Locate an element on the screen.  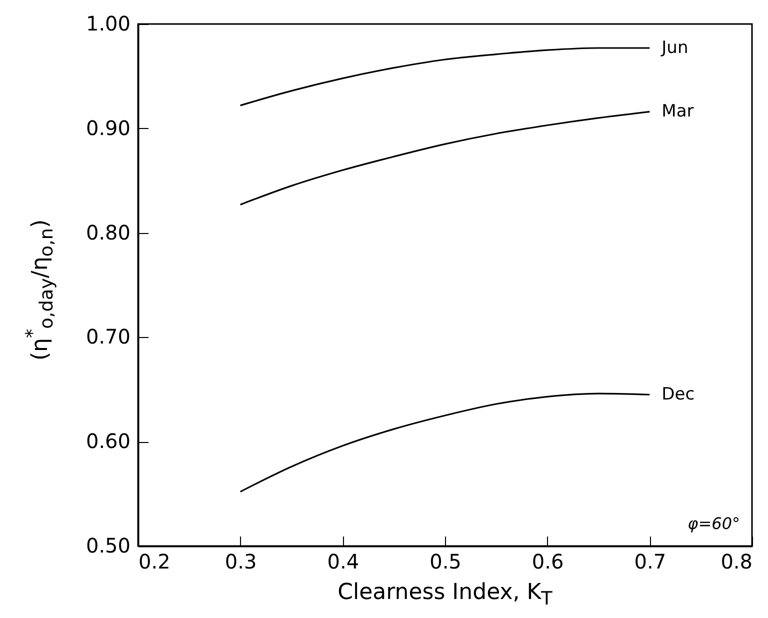
x-tick-label: 0.7 is located at coordinates (650, 562).